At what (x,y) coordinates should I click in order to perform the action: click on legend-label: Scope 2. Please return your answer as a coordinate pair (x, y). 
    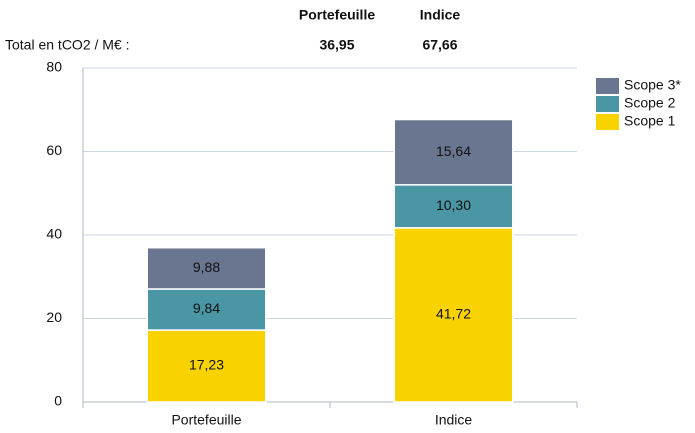
    Looking at the image, I should click on (650, 103).